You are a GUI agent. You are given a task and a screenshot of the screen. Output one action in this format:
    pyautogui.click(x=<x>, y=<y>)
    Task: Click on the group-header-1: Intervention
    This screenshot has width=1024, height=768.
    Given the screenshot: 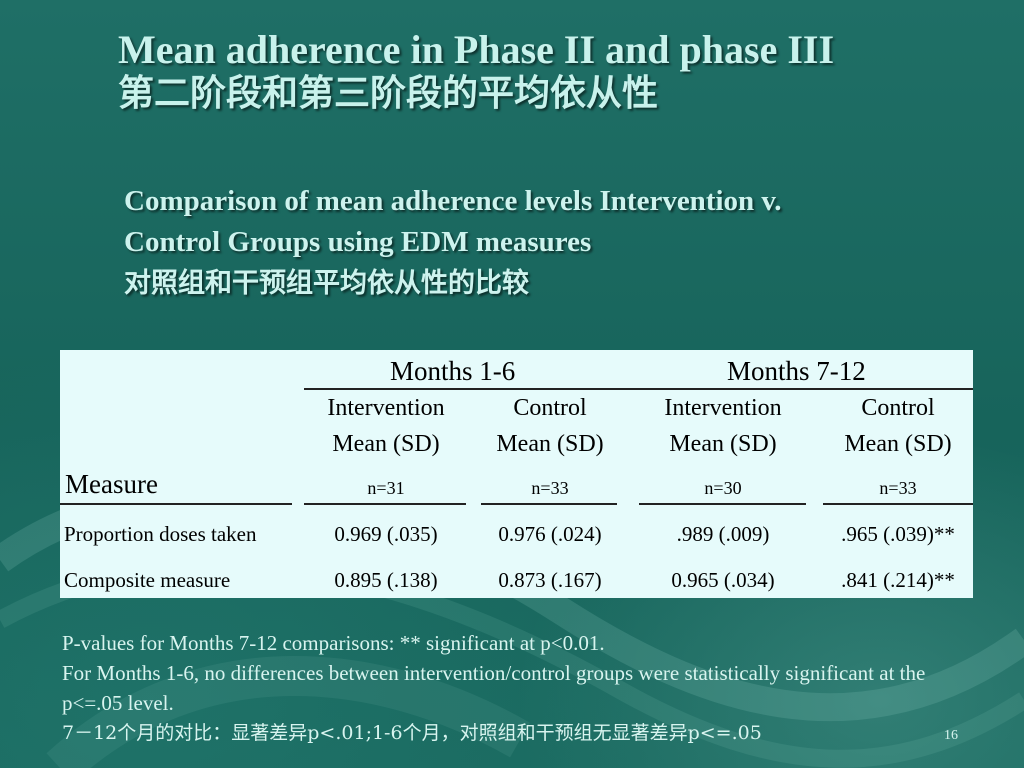 What is the action you would take?
    pyautogui.click(x=386, y=408)
    